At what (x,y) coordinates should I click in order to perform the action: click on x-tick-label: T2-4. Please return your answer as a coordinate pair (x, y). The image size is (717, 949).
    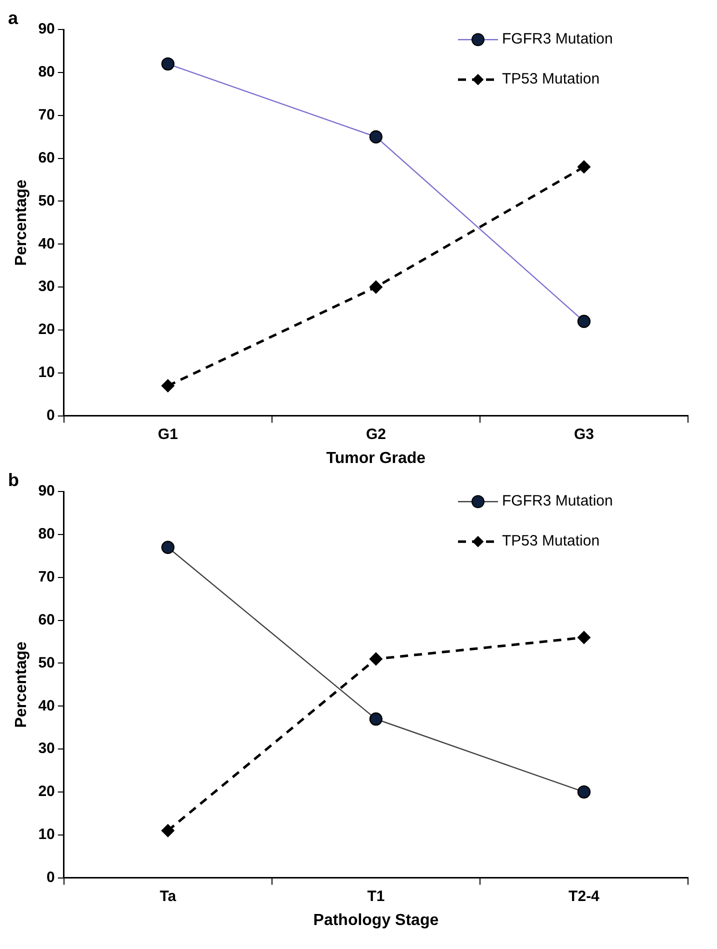
    Looking at the image, I should click on (584, 896).